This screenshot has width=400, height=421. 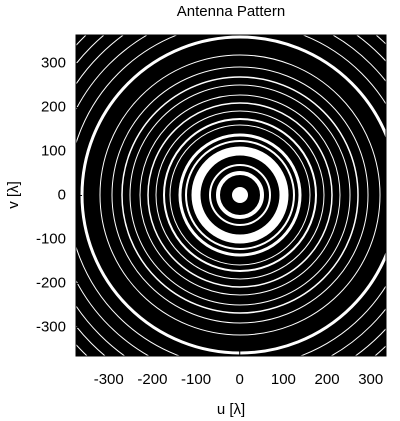 What do you see at coordinates (152, 379) in the screenshot?
I see `x-tick-label: -200` at bounding box center [152, 379].